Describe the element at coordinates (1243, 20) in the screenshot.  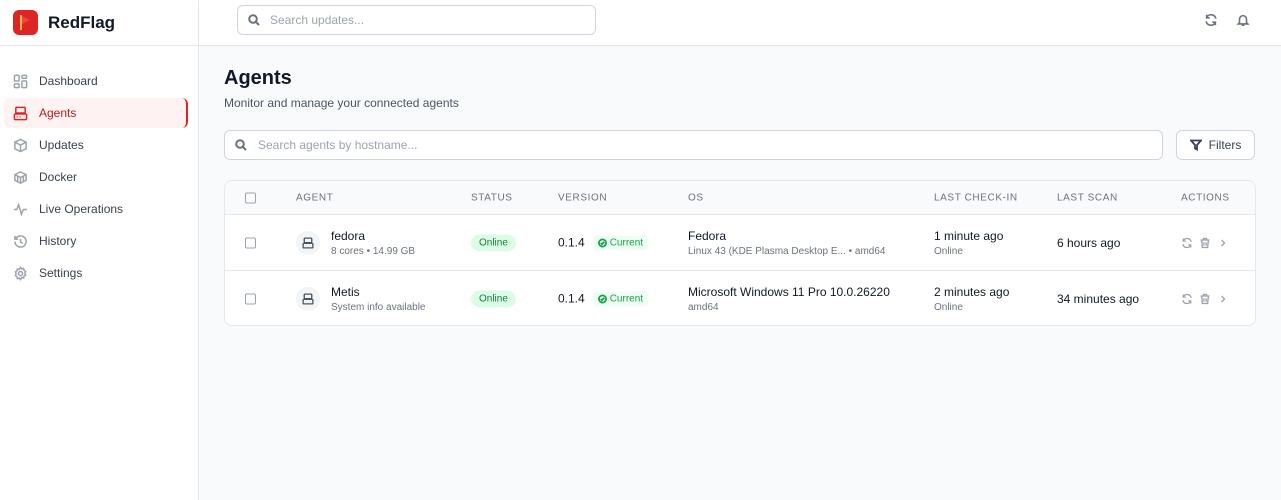
I see `bell-icon` at that location.